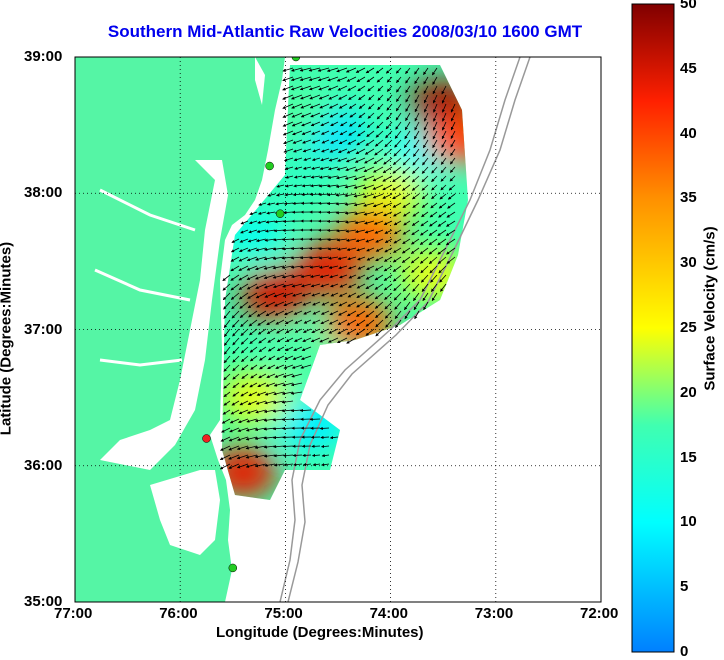  What do you see at coordinates (43, 601) in the screenshot?
I see `y-tick-label: 35:00` at bounding box center [43, 601].